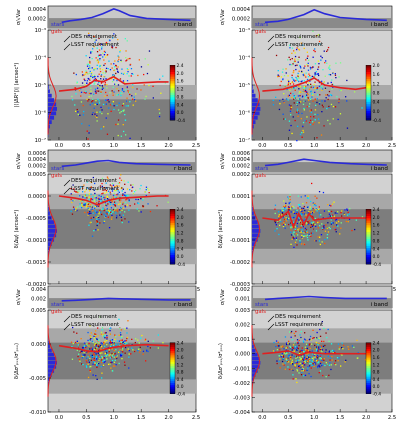 The height and width of the screenshot is (426, 400). What do you see at coordinates (241, 160) in the screenshot?
I see `top-tick-label: 0.0004` at bounding box center [241, 160].